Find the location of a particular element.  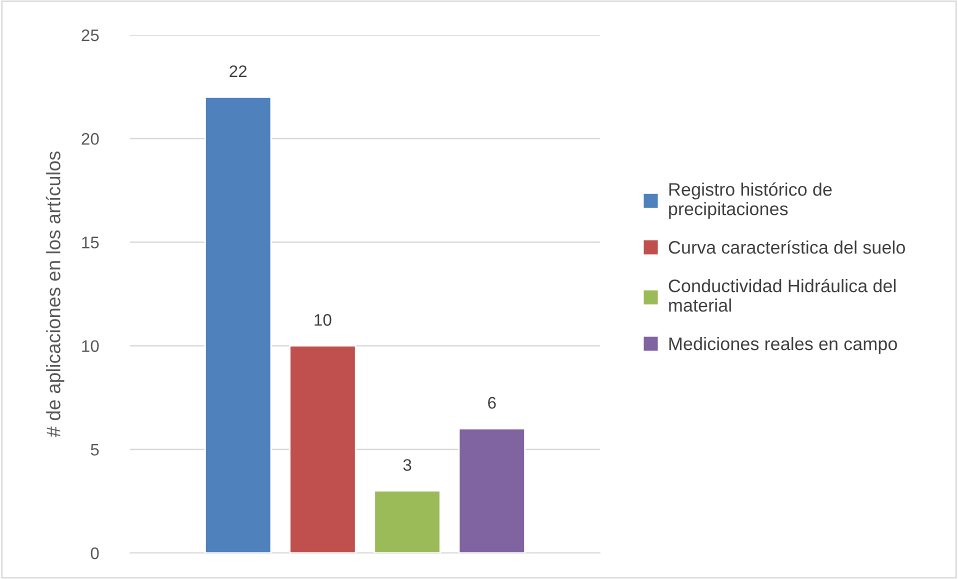

y-tick-label: 10 is located at coordinates (90, 346).